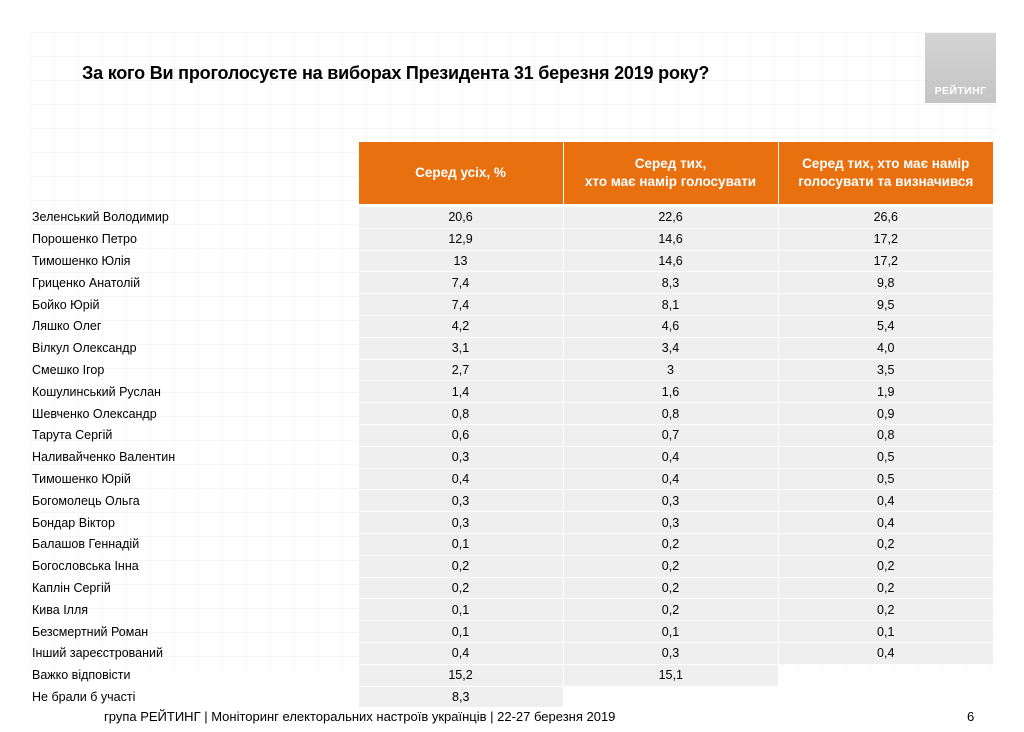 The width and height of the screenshot is (1024, 732). Describe the element at coordinates (194, 675) in the screenshot. I see `candidate-name: Важко відповісти` at that location.